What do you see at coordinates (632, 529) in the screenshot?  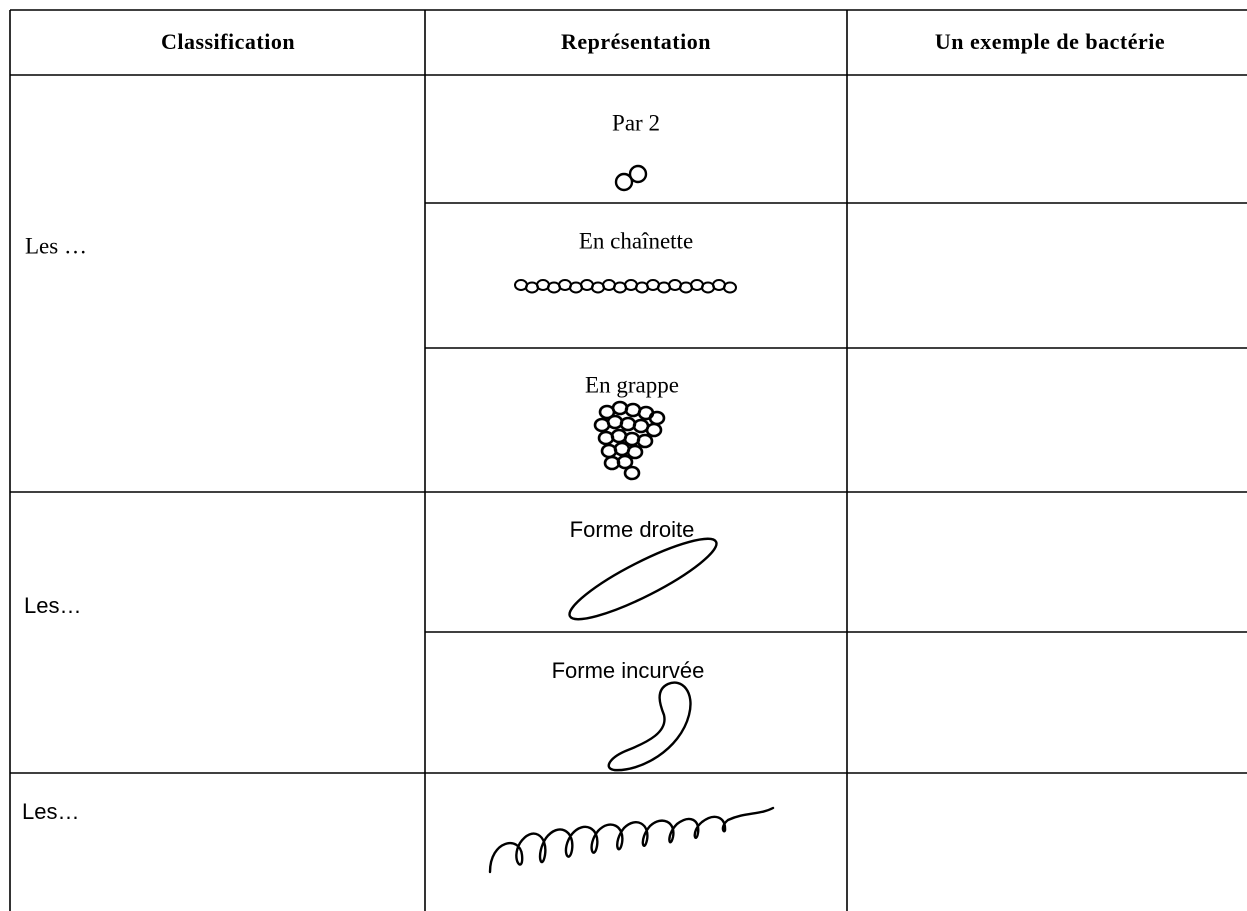 I see `shape-label: Forme droite` at bounding box center [632, 529].